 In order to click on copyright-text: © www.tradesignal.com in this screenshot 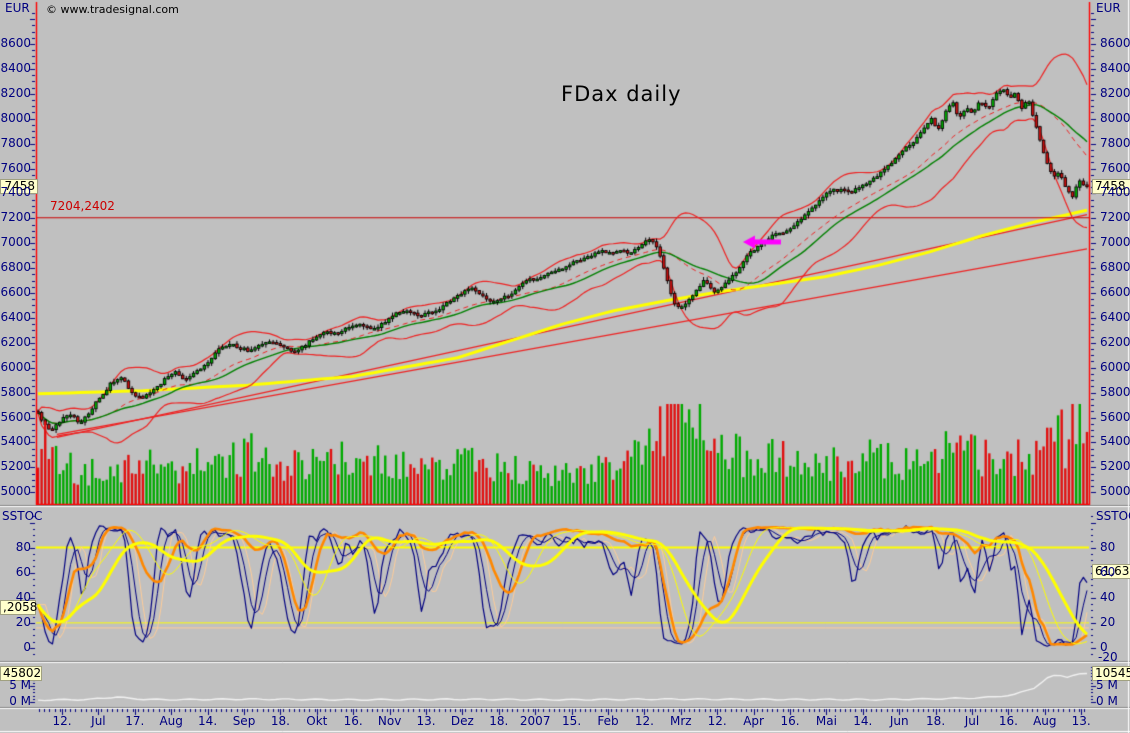, I will do `click(112, 9)`.